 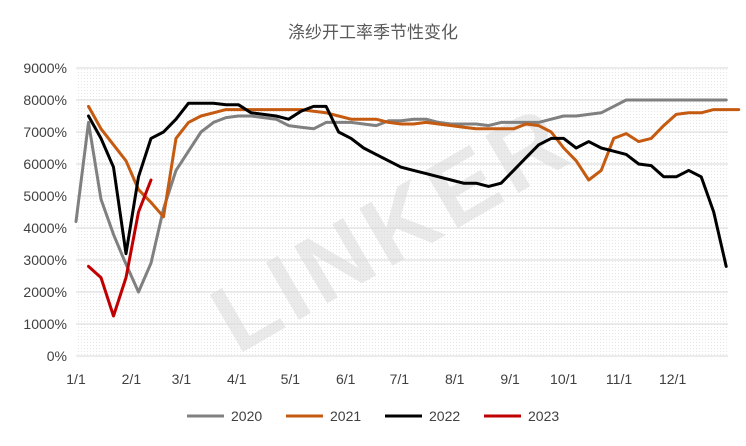 I want to click on y-tick-label: 0%, so click(x=57, y=356).